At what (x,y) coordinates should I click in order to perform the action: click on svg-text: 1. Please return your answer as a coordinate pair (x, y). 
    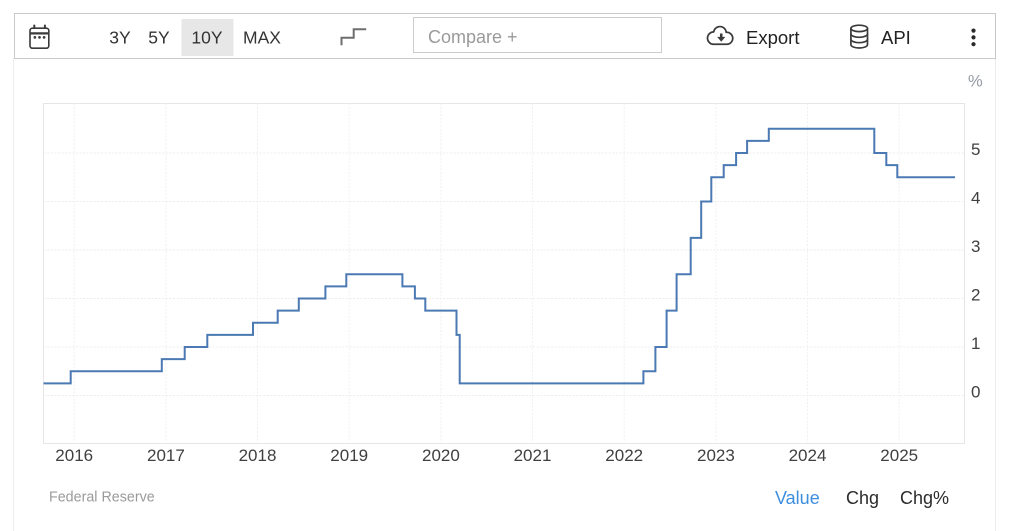
    Looking at the image, I should click on (975, 343).